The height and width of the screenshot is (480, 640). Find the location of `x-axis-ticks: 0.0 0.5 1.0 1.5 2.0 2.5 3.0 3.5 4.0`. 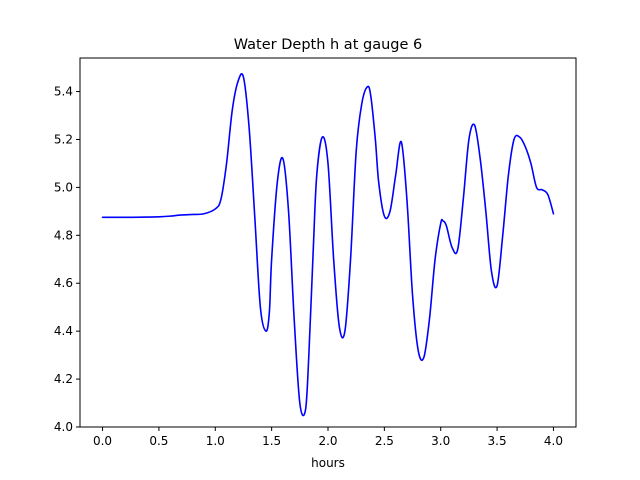

x-axis-ticks: 0.0 0.5 1.0 1.5 2.0 2.5 3.0 3.5 4.0 is located at coordinates (328, 437).